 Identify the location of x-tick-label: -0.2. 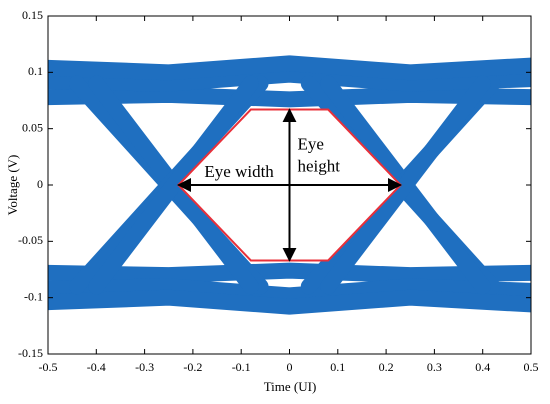
(192, 367).